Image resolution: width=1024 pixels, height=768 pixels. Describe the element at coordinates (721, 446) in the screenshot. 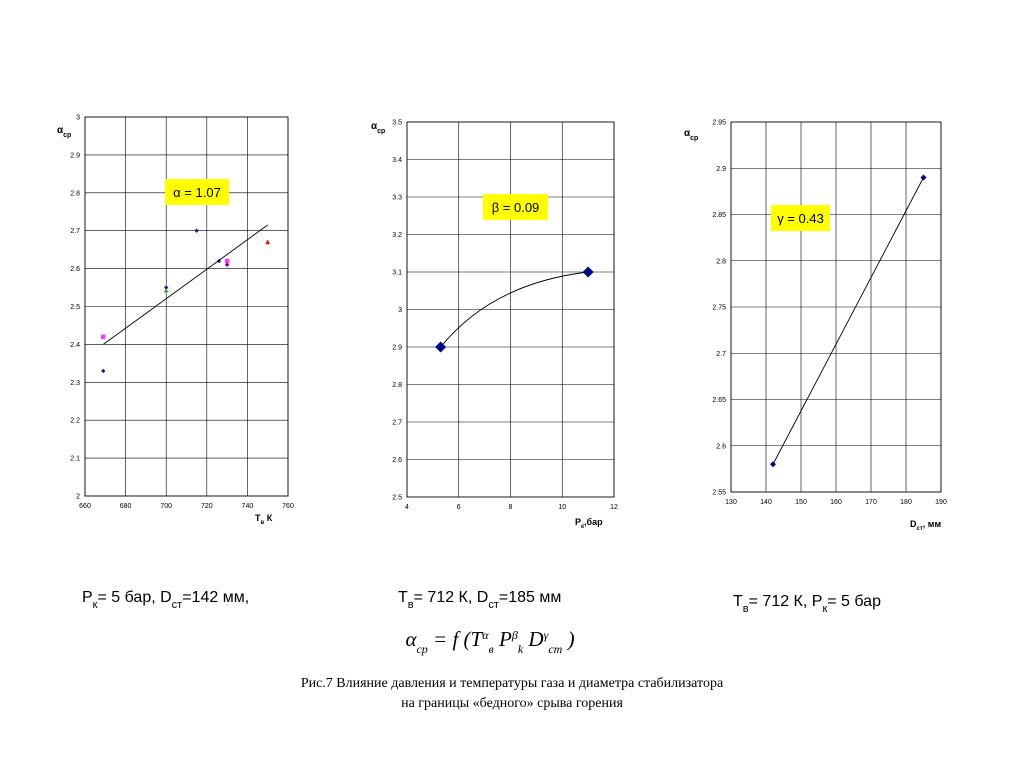

I see `y-tick-label: 2.6` at that location.